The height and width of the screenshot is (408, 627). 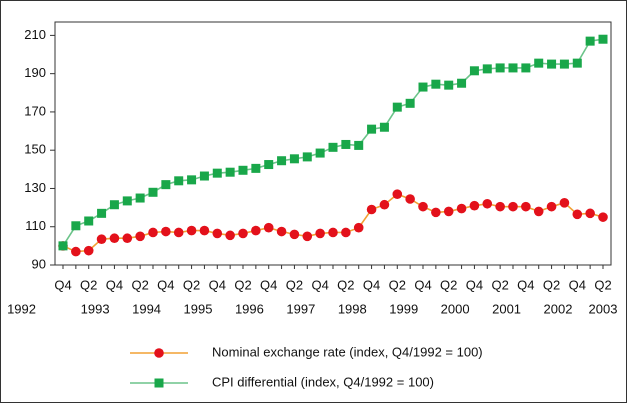 I want to click on legend-label: CPI differential (index, Q4/1992 = 100), so click(x=323, y=381).